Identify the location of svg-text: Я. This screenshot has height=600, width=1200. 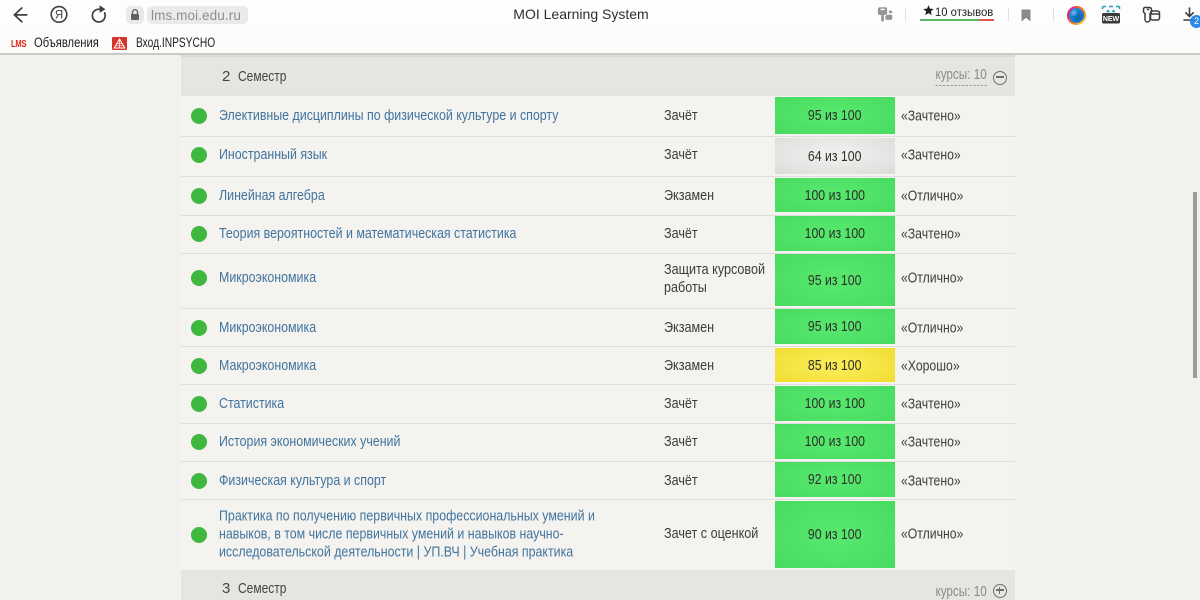
(59, 16).